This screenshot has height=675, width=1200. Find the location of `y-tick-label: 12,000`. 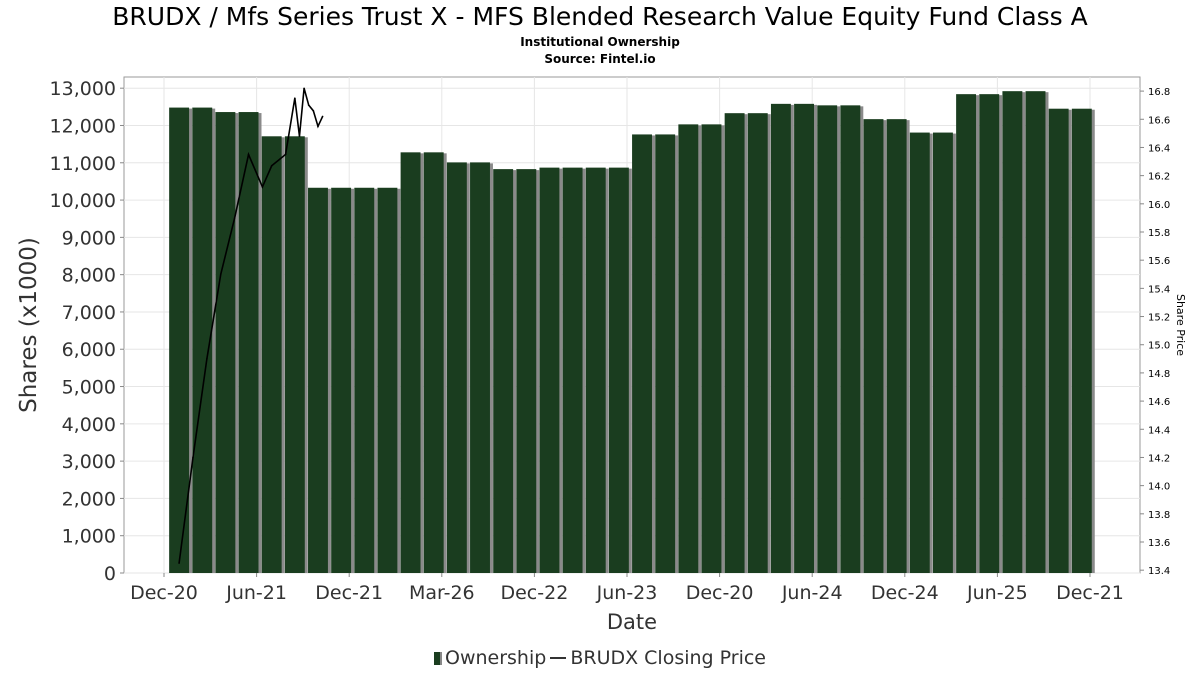

y-tick-label: 12,000 is located at coordinates (83, 126).